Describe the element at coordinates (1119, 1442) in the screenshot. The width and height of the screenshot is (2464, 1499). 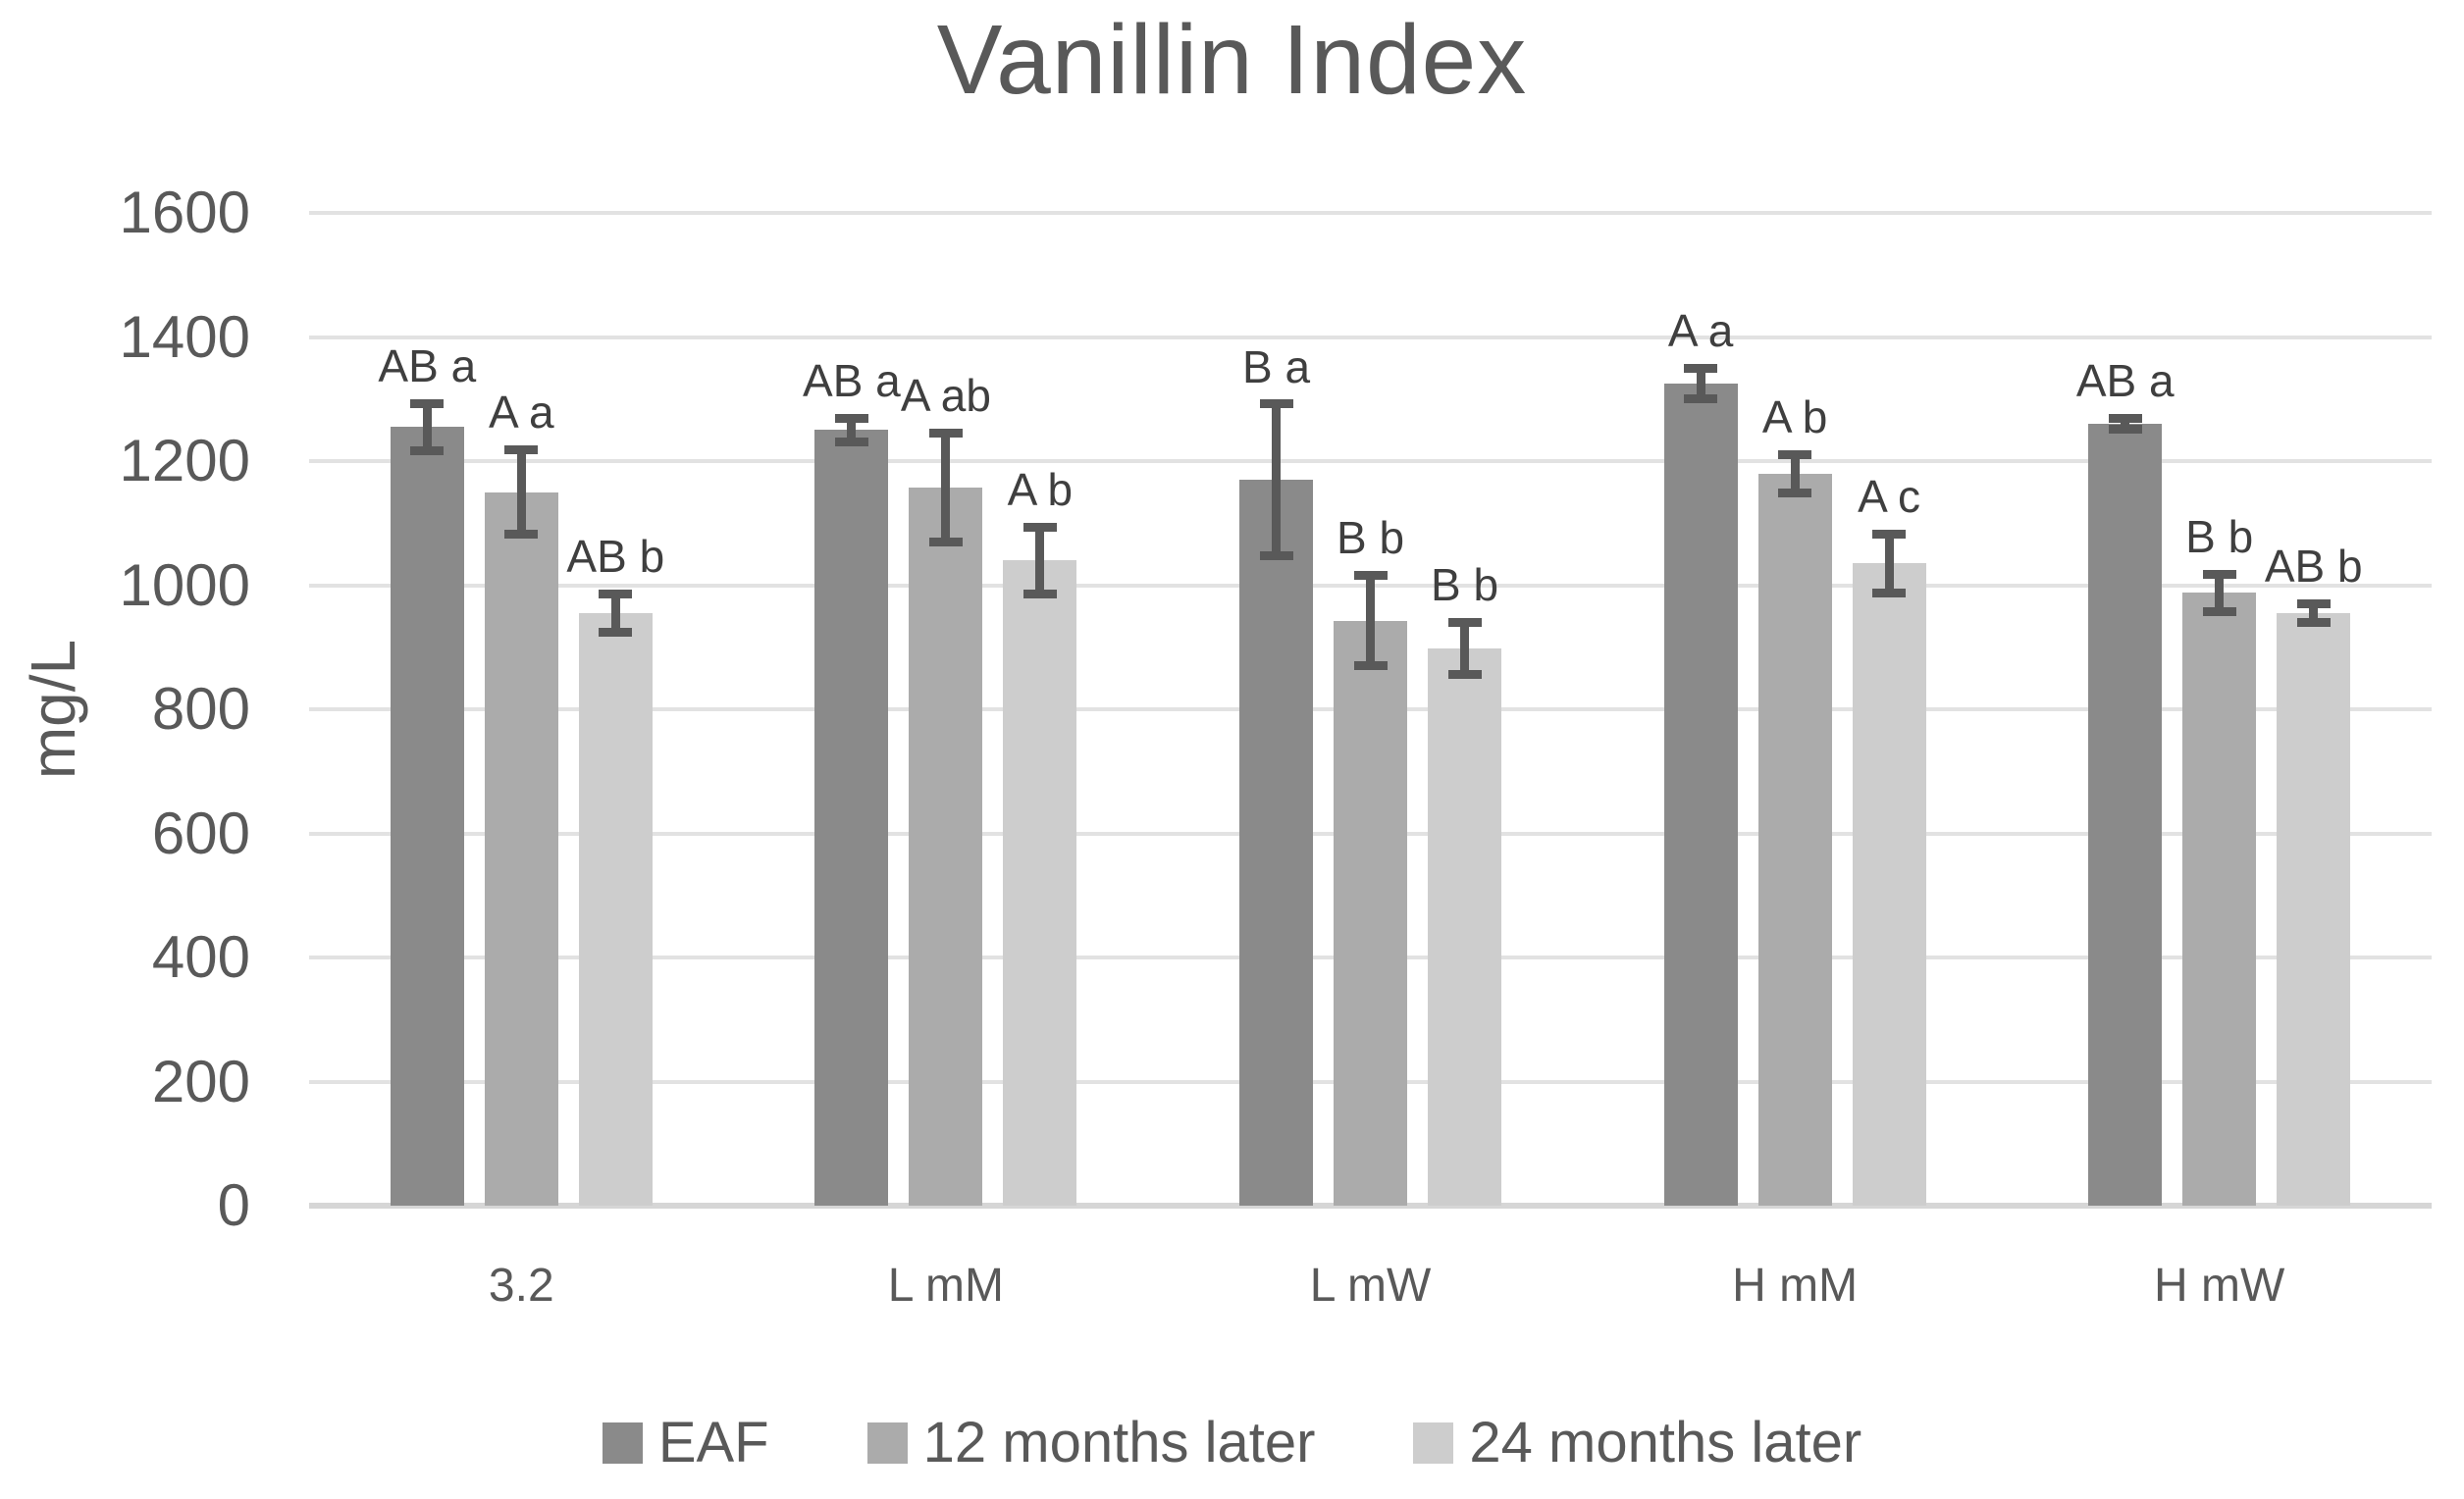
I see `legend-label: 12 months later` at that location.